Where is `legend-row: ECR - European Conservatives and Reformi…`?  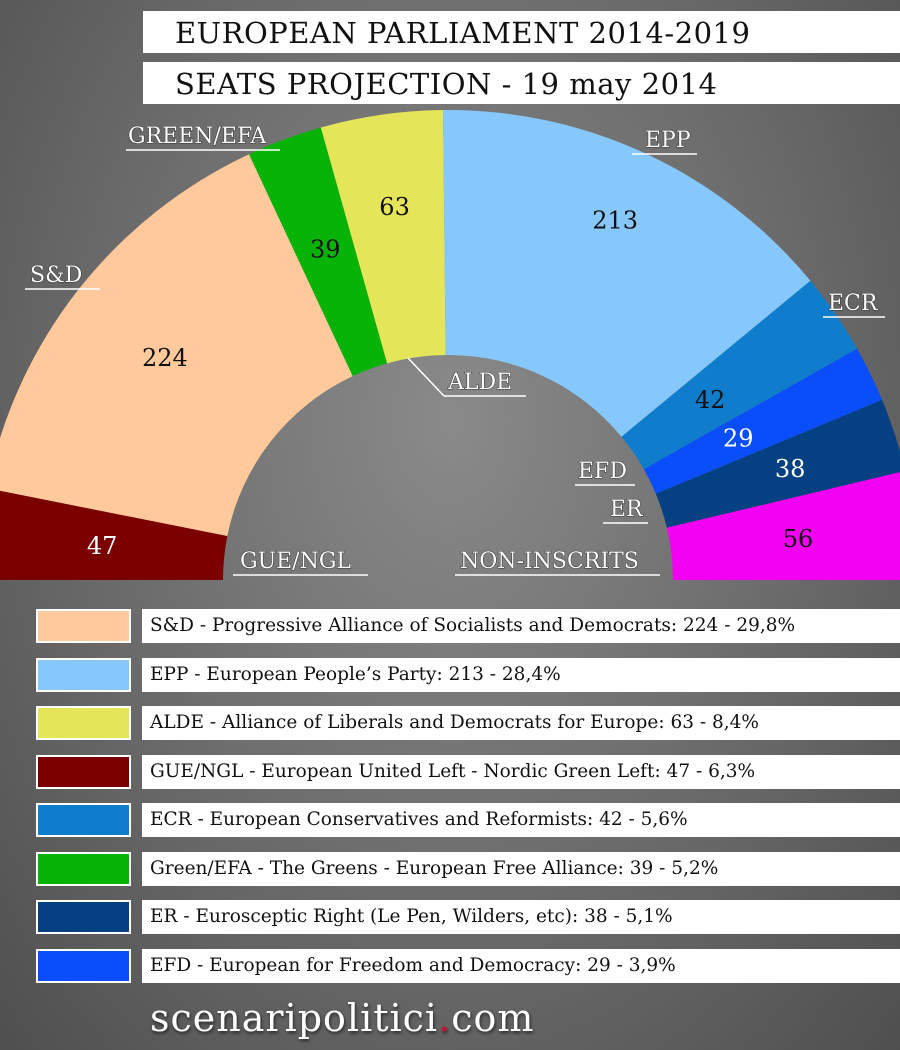
legend-row: ECR - European Conservatives and Reformi… is located at coordinates (468, 820).